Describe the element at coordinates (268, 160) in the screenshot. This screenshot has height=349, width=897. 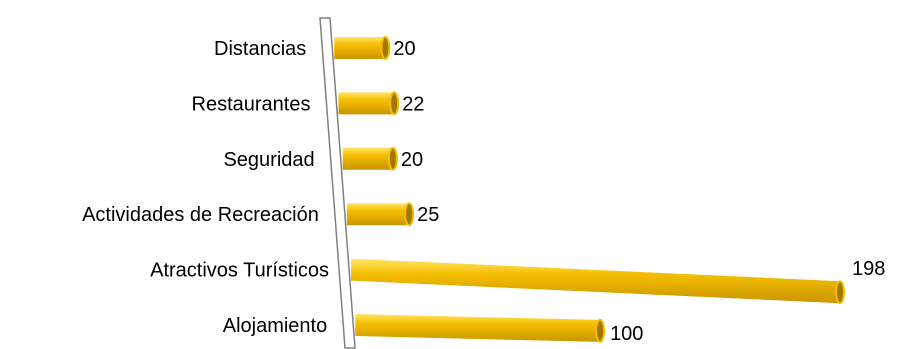
I see `category-label: Seguridad` at that location.